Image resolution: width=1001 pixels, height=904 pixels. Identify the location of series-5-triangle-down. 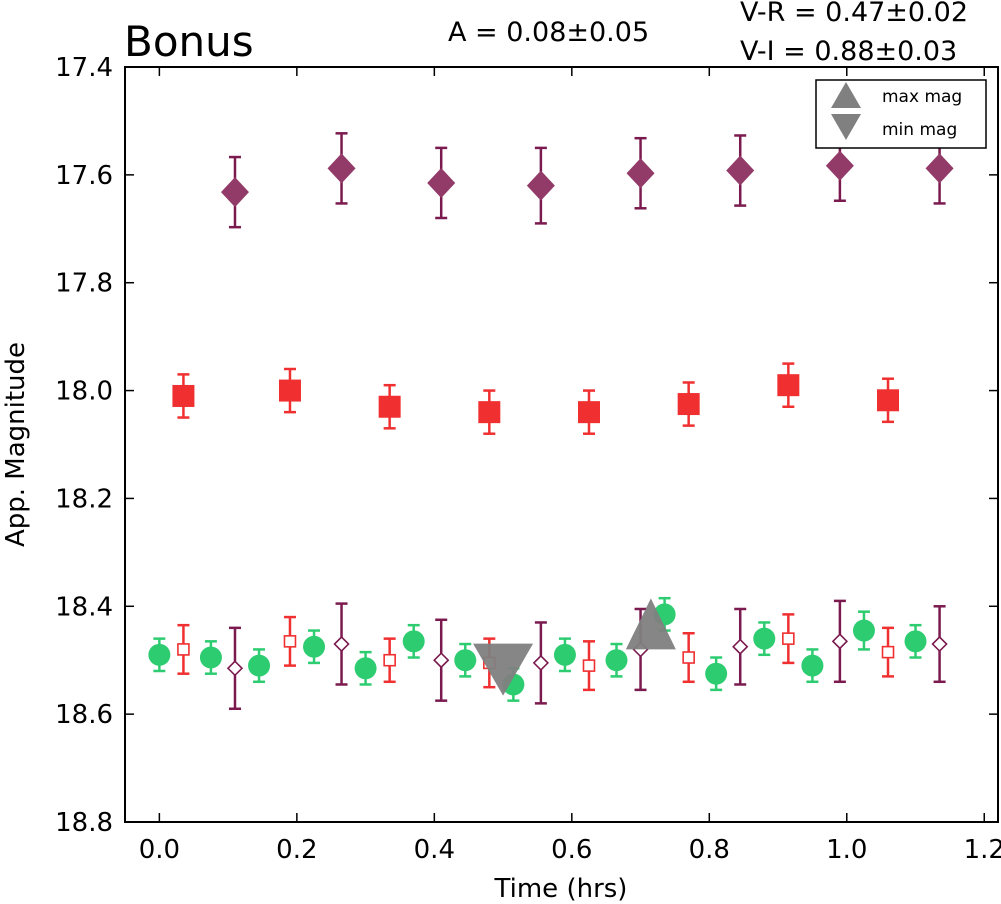
(503, 669).